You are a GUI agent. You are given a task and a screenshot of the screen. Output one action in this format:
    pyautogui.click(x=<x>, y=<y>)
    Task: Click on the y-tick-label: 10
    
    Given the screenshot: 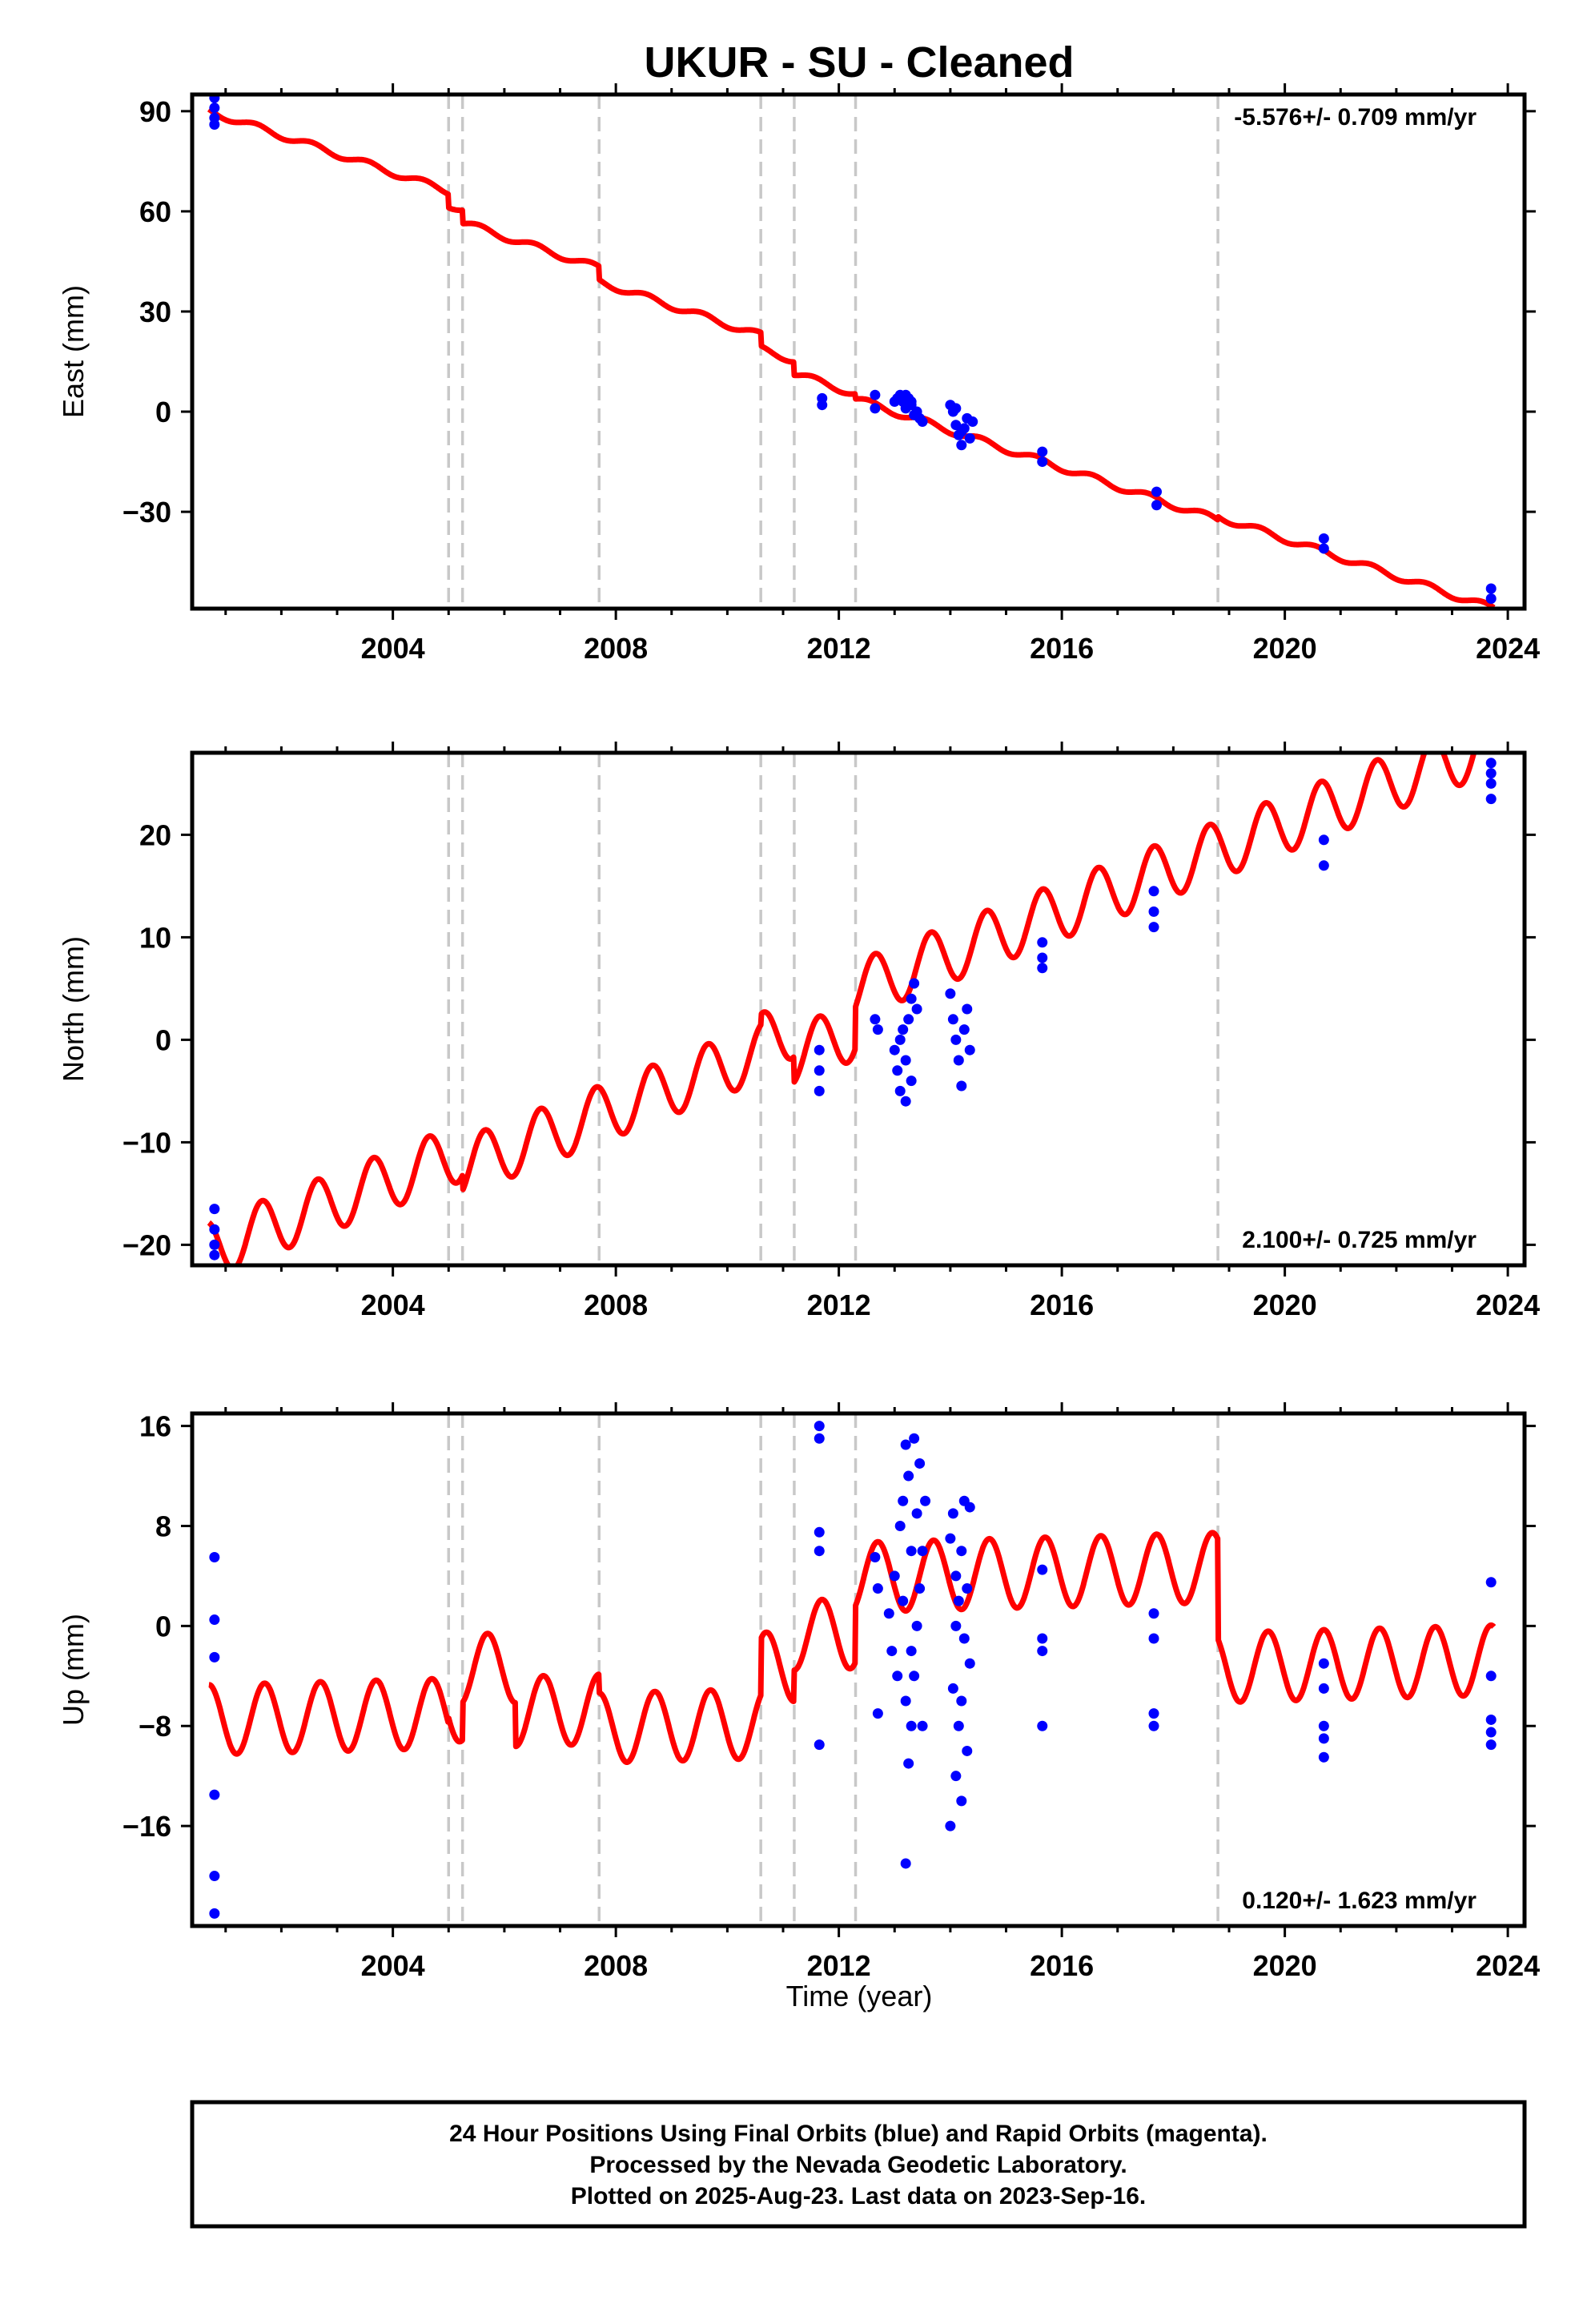 What is the action you would take?
    pyautogui.click(x=155, y=937)
    